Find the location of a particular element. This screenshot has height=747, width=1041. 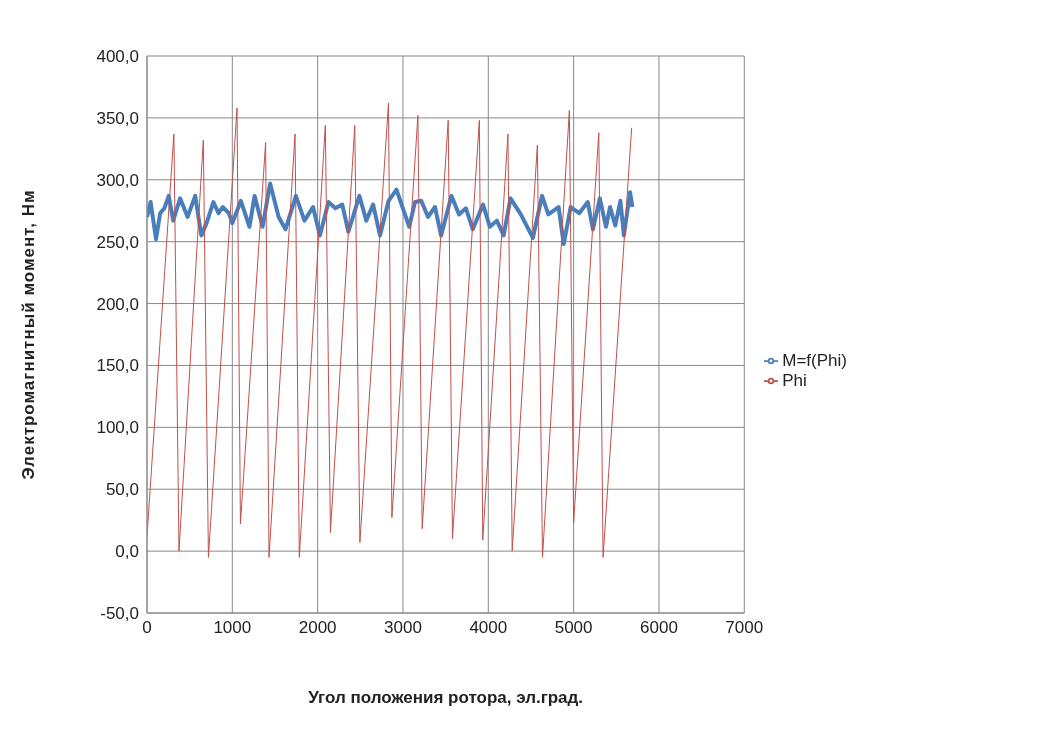

y-tick-label: 350,0 is located at coordinates (117, 118).